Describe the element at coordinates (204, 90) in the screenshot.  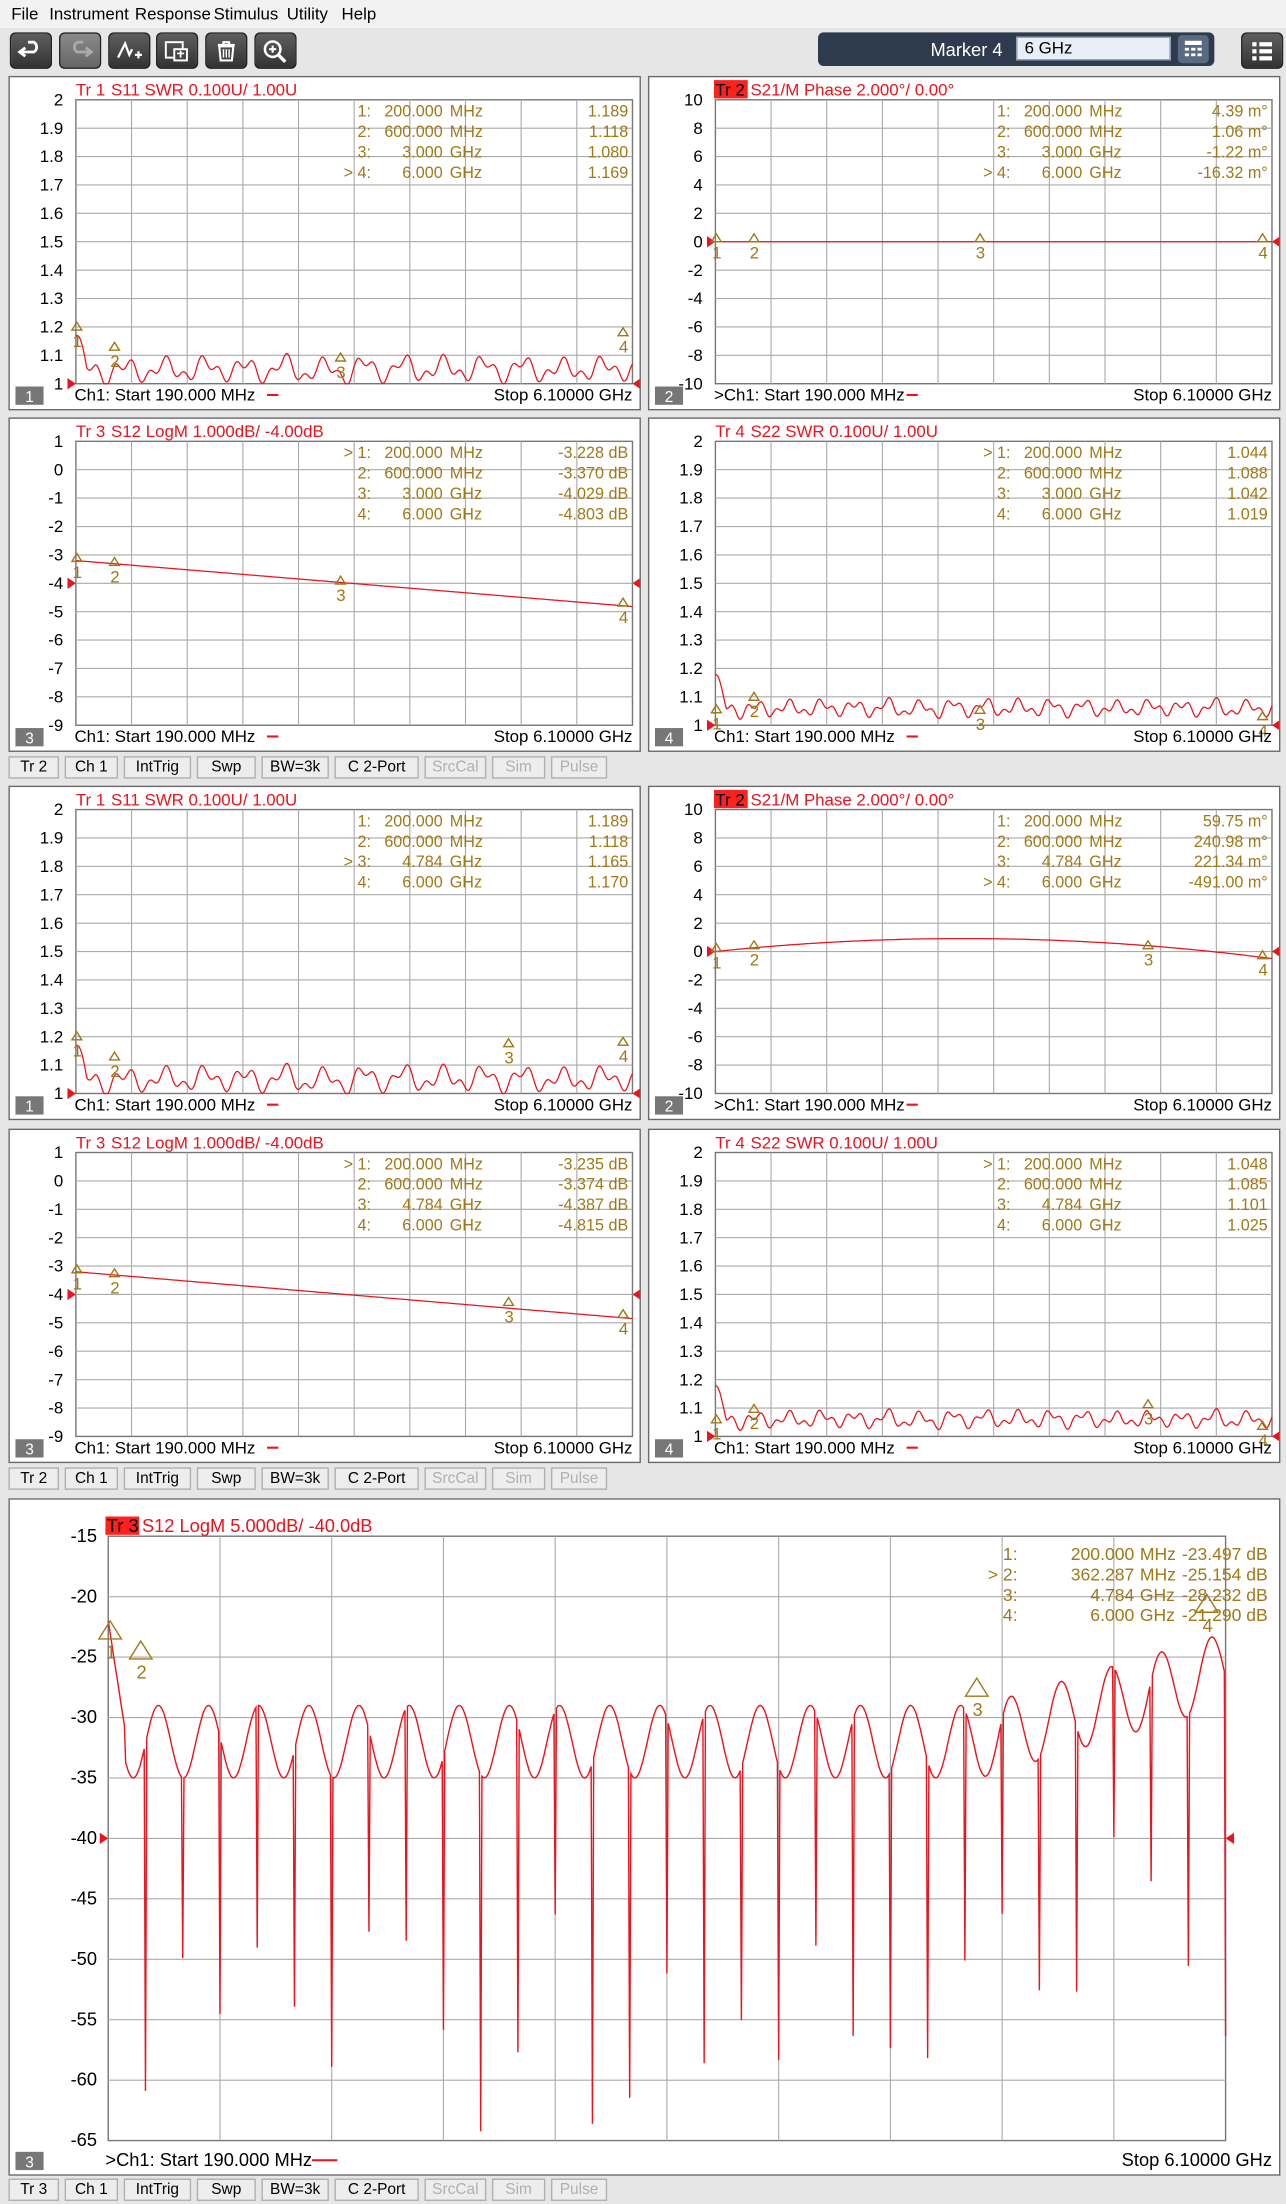
I see `trace-description: S11 SWR 0.100U/ 1.00U` at that location.